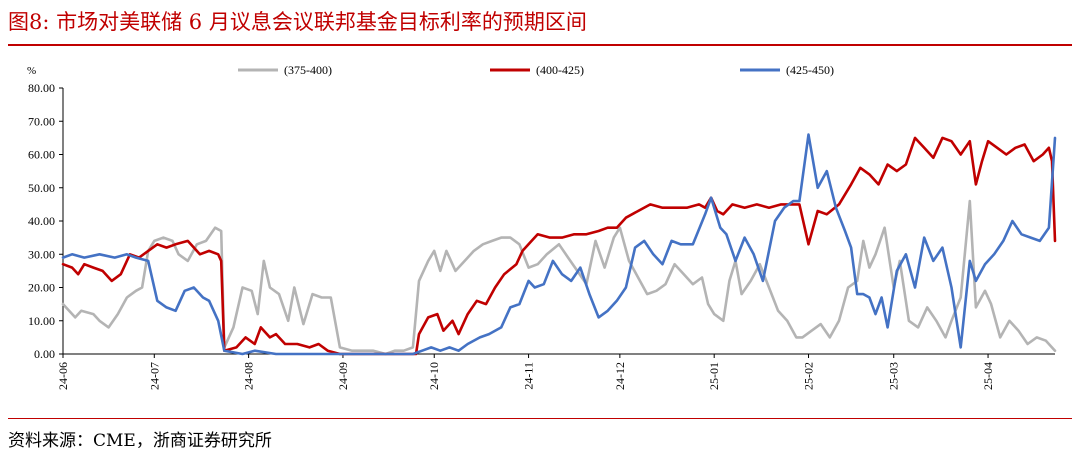  What do you see at coordinates (540, 45) in the screenshot?
I see `title-divider` at bounding box center [540, 45].